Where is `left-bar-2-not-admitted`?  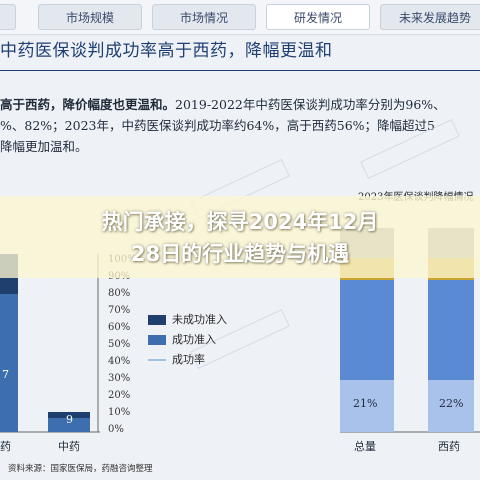
left-bar-2-not-admitted is located at coordinates (69, 415).